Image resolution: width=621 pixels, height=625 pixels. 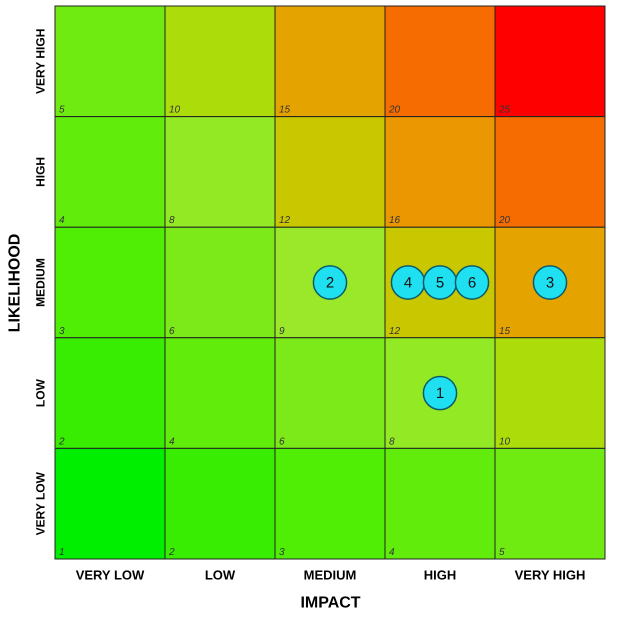 What do you see at coordinates (41, 503) in the screenshot?
I see `y-tick-label: VERY LOW` at bounding box center [41, 503].